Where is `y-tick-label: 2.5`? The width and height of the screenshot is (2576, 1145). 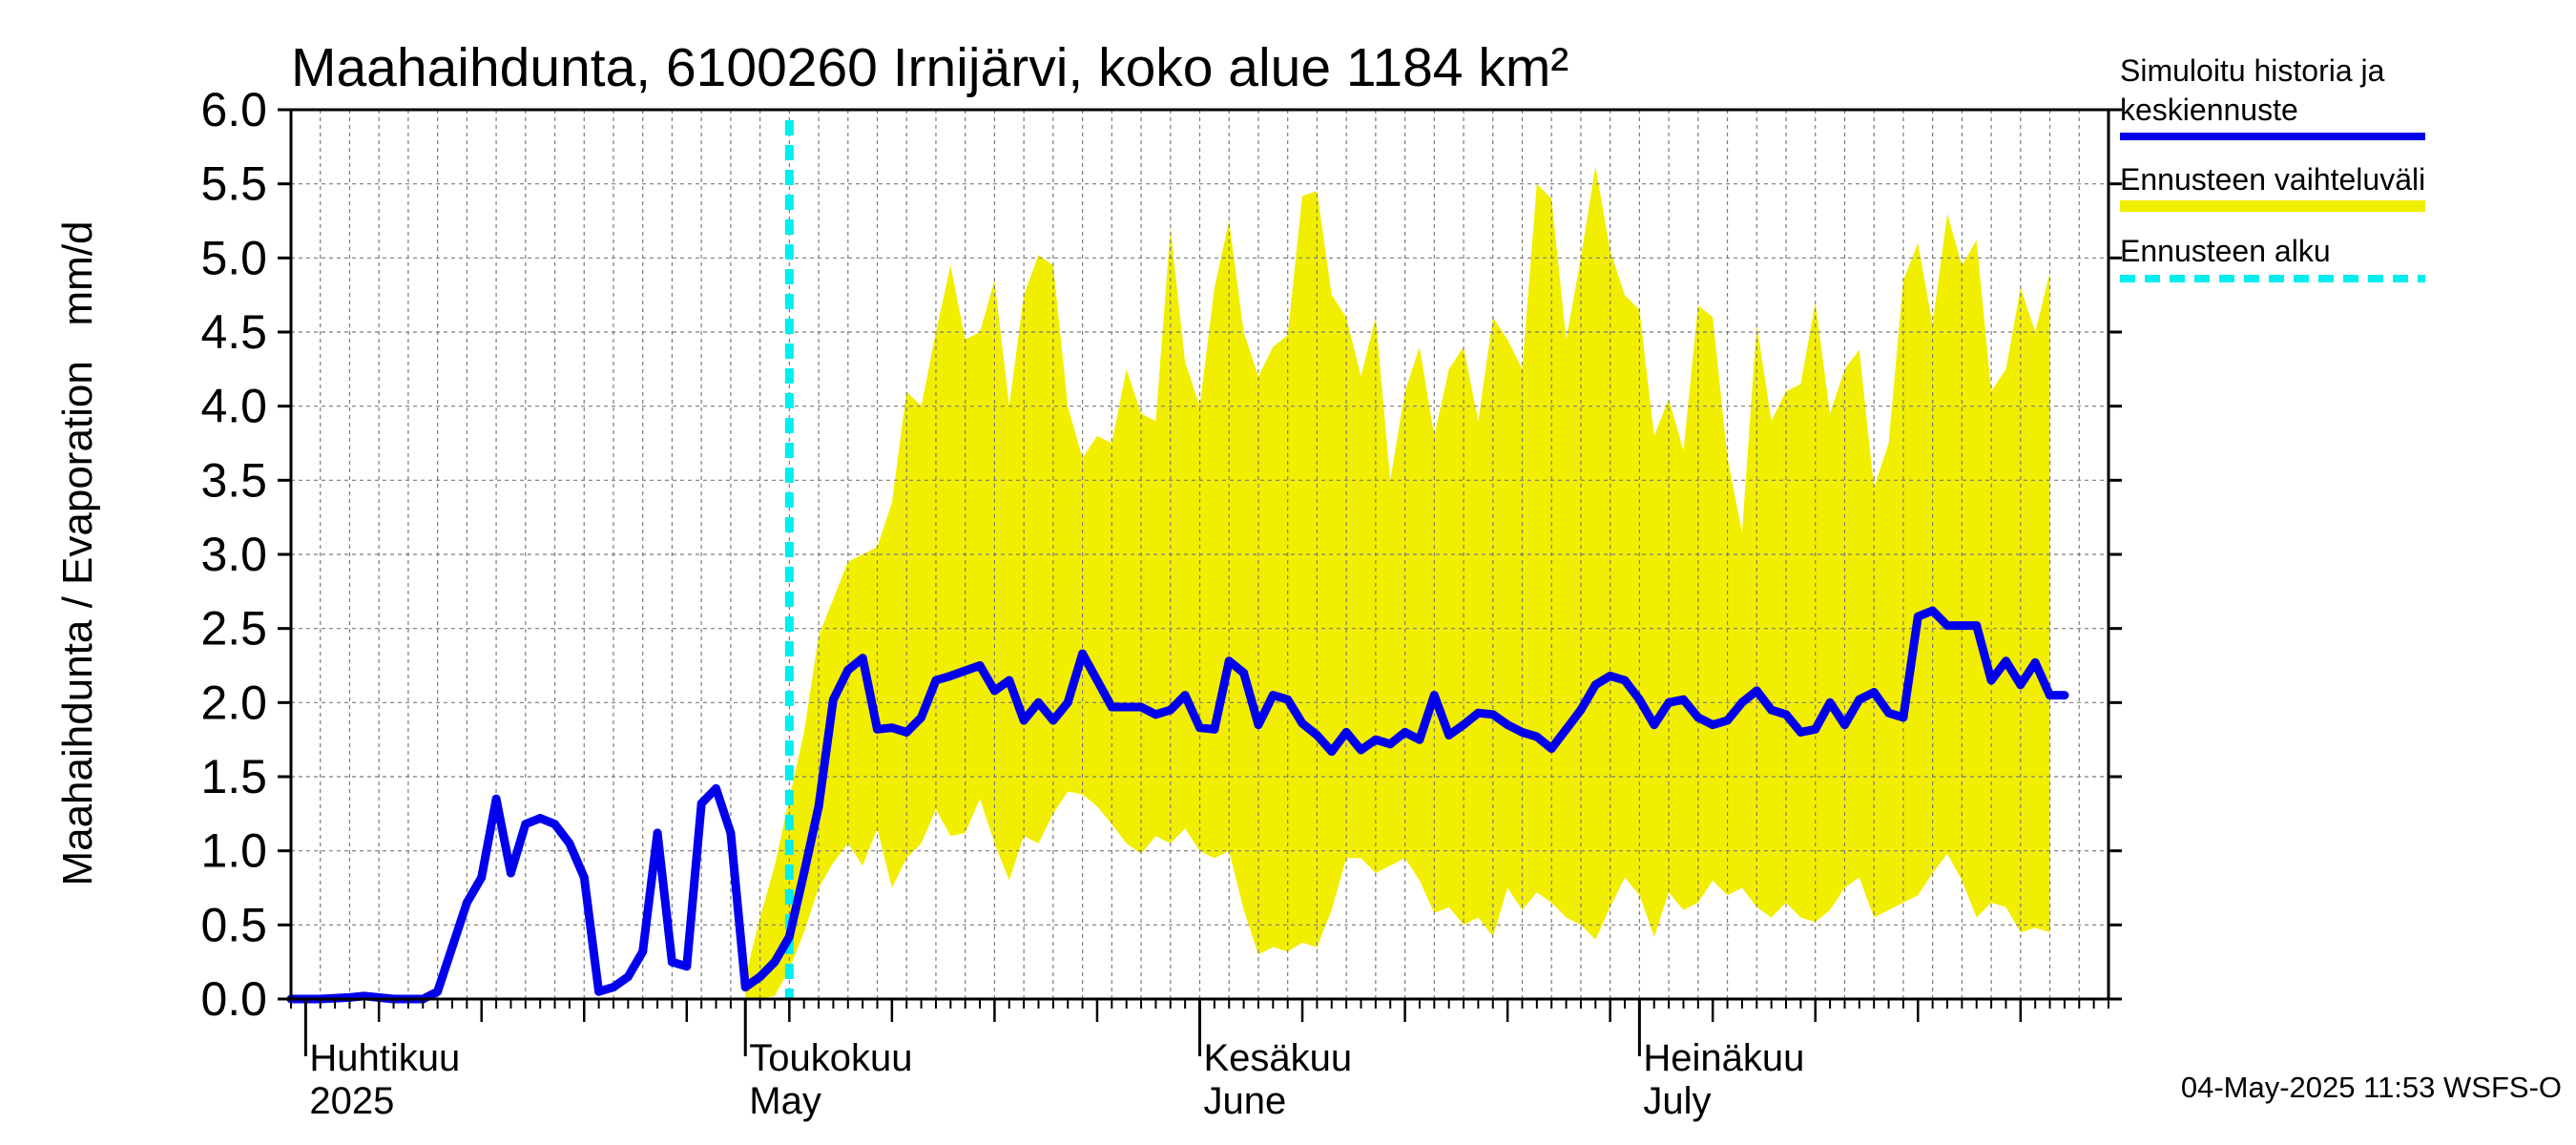 y-tick-label: 2.5 is located at coordinates (233, 629).